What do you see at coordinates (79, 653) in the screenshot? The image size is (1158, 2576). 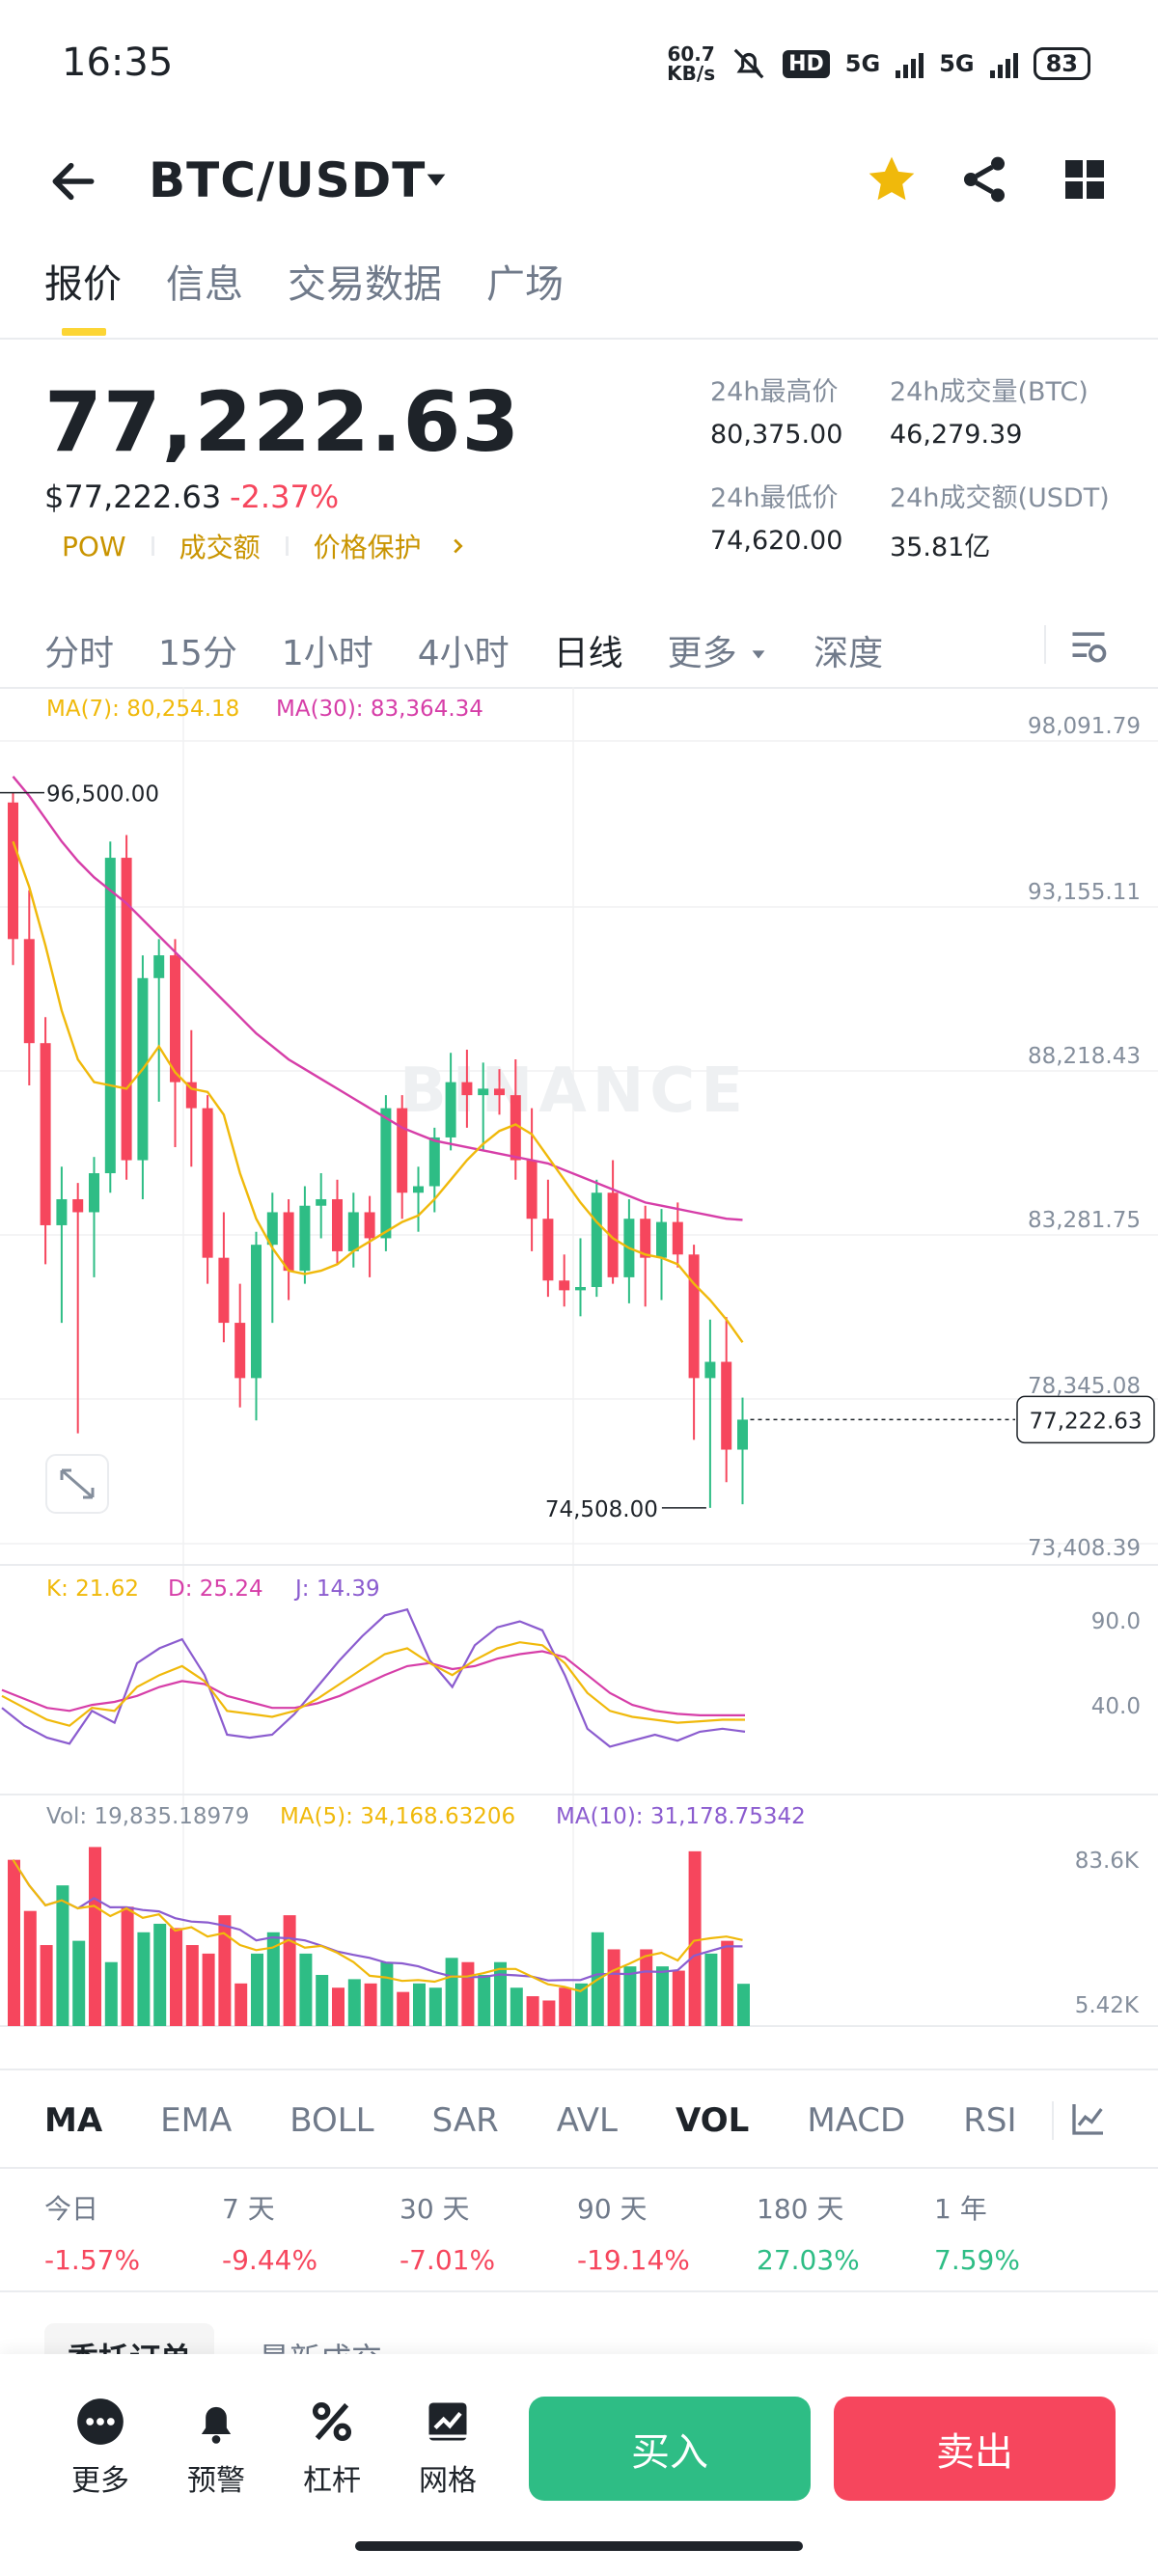 I see `period-tab: 分时` at bounding box center [79, 653].